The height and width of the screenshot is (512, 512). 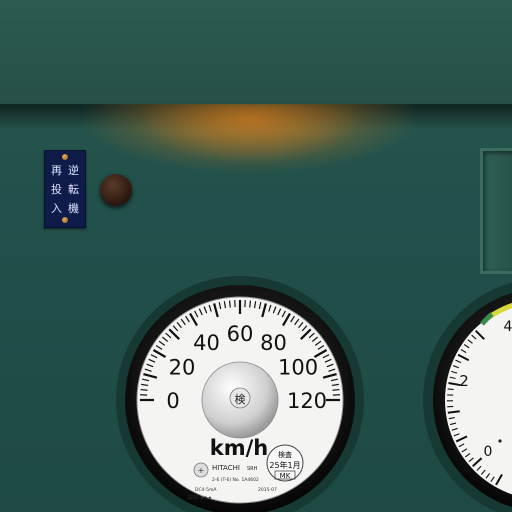 I want to click on second-gauge: 2 0 4, so click(x=467, y=397).